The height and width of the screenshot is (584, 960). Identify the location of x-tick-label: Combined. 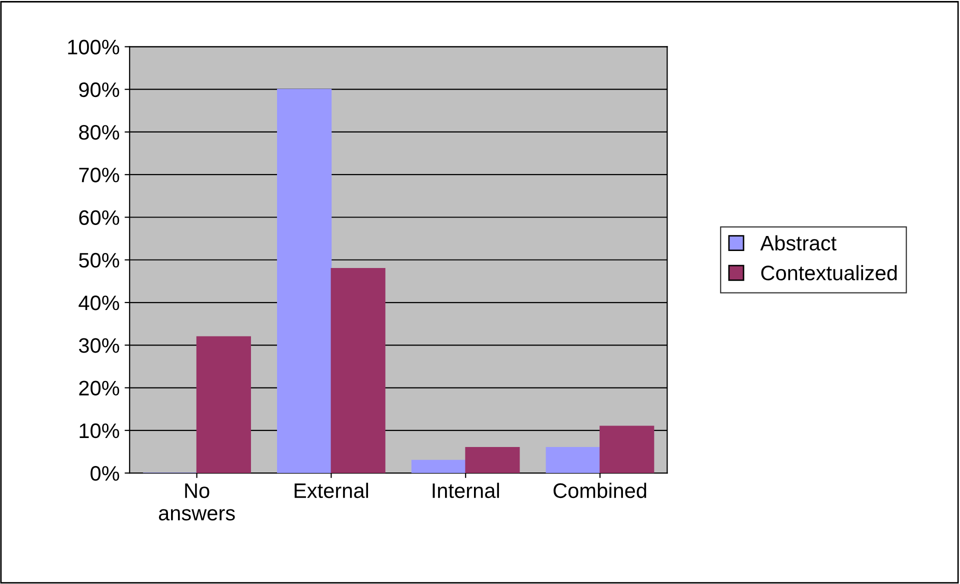
(600, 490).